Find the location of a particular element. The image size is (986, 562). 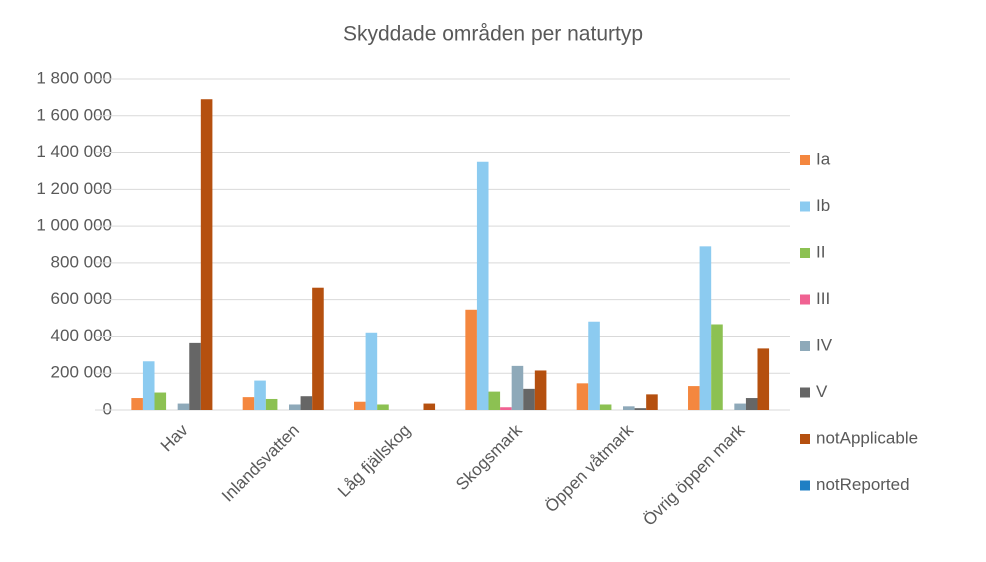

legend-label: III is located at coordinates (823, 298).